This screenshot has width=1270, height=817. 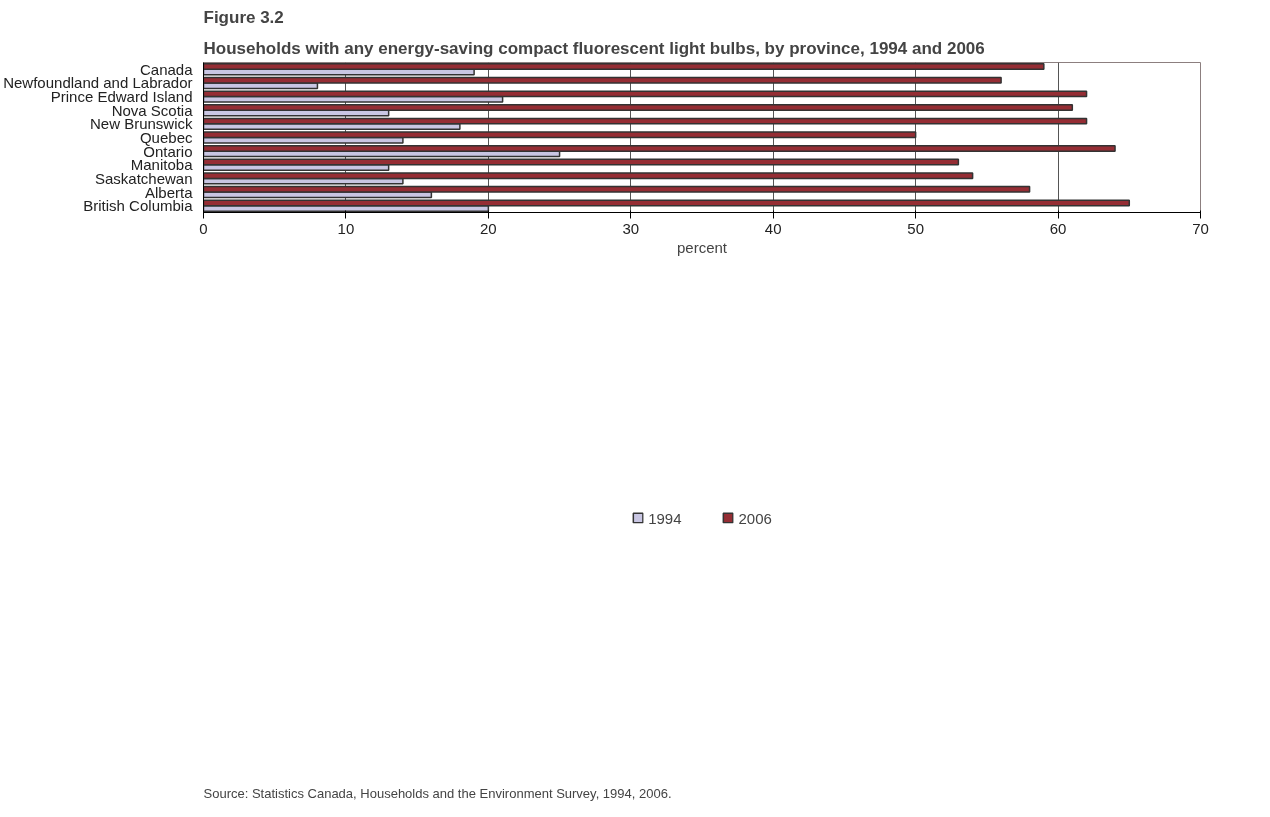 I want to click on source-note: Source: Statistics Canada, Households and the Environment Survey, 1994, 2006., so click(x=437, y=793).